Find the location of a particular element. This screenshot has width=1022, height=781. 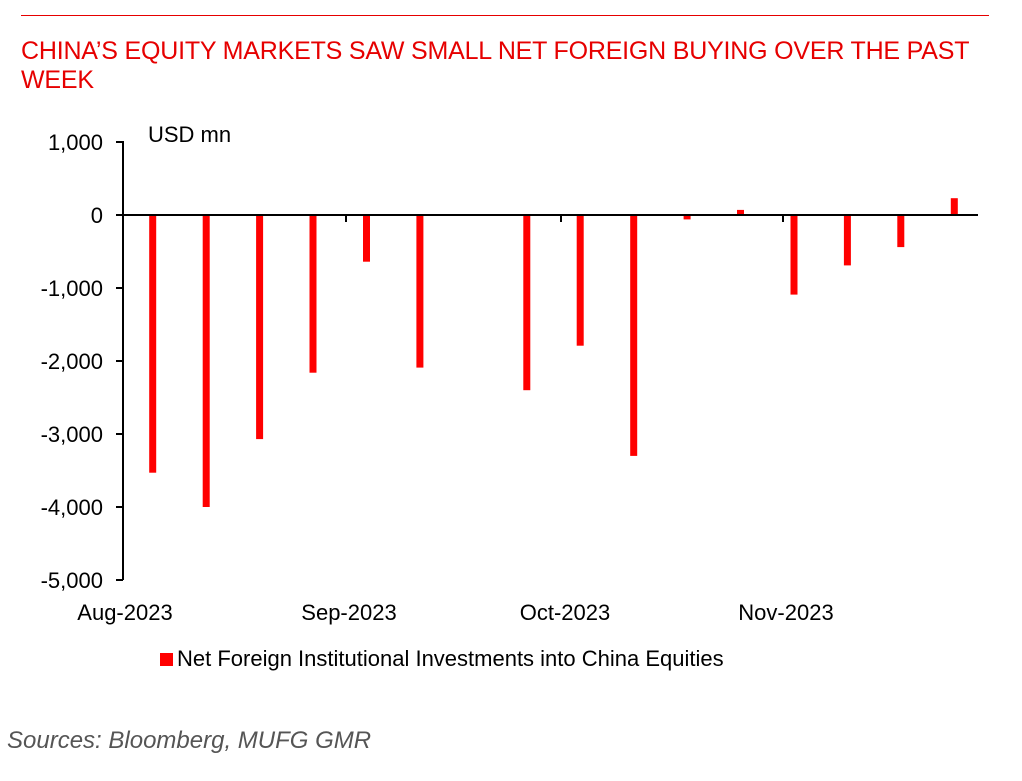

y-unit-label: USD mn is located at coordinates (189, 134).